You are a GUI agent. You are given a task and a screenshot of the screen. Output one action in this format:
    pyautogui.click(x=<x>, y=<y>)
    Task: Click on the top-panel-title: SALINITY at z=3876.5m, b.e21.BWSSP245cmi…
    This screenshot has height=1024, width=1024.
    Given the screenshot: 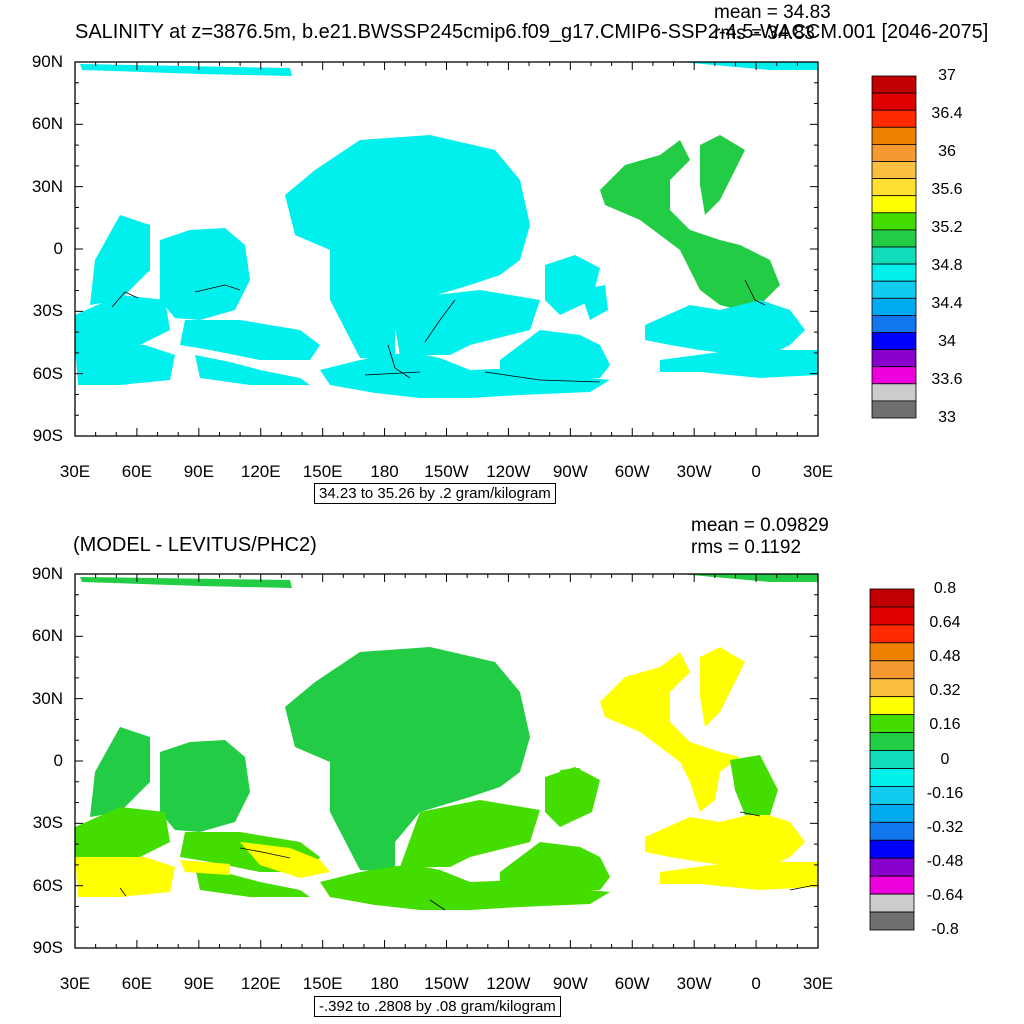 What is the action you would take?
    pyautogui.click(x=532, y=32)
    